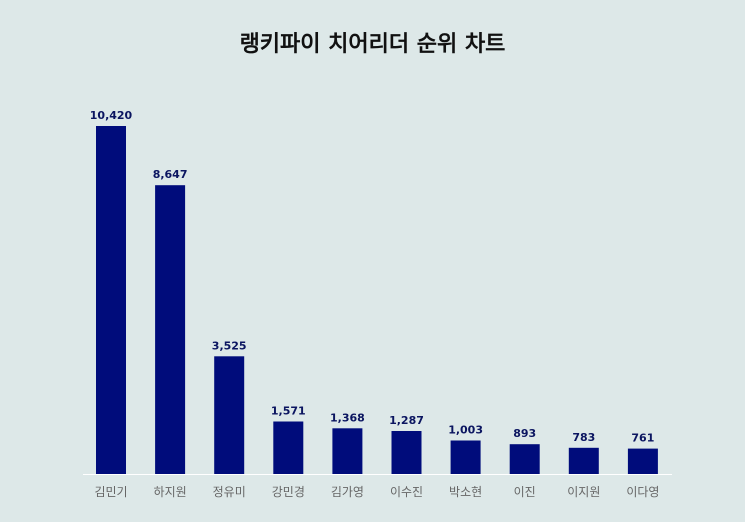  Describe the element at coordinates (288, 447) in the screenshot. I see `bar-강민경` at that location.